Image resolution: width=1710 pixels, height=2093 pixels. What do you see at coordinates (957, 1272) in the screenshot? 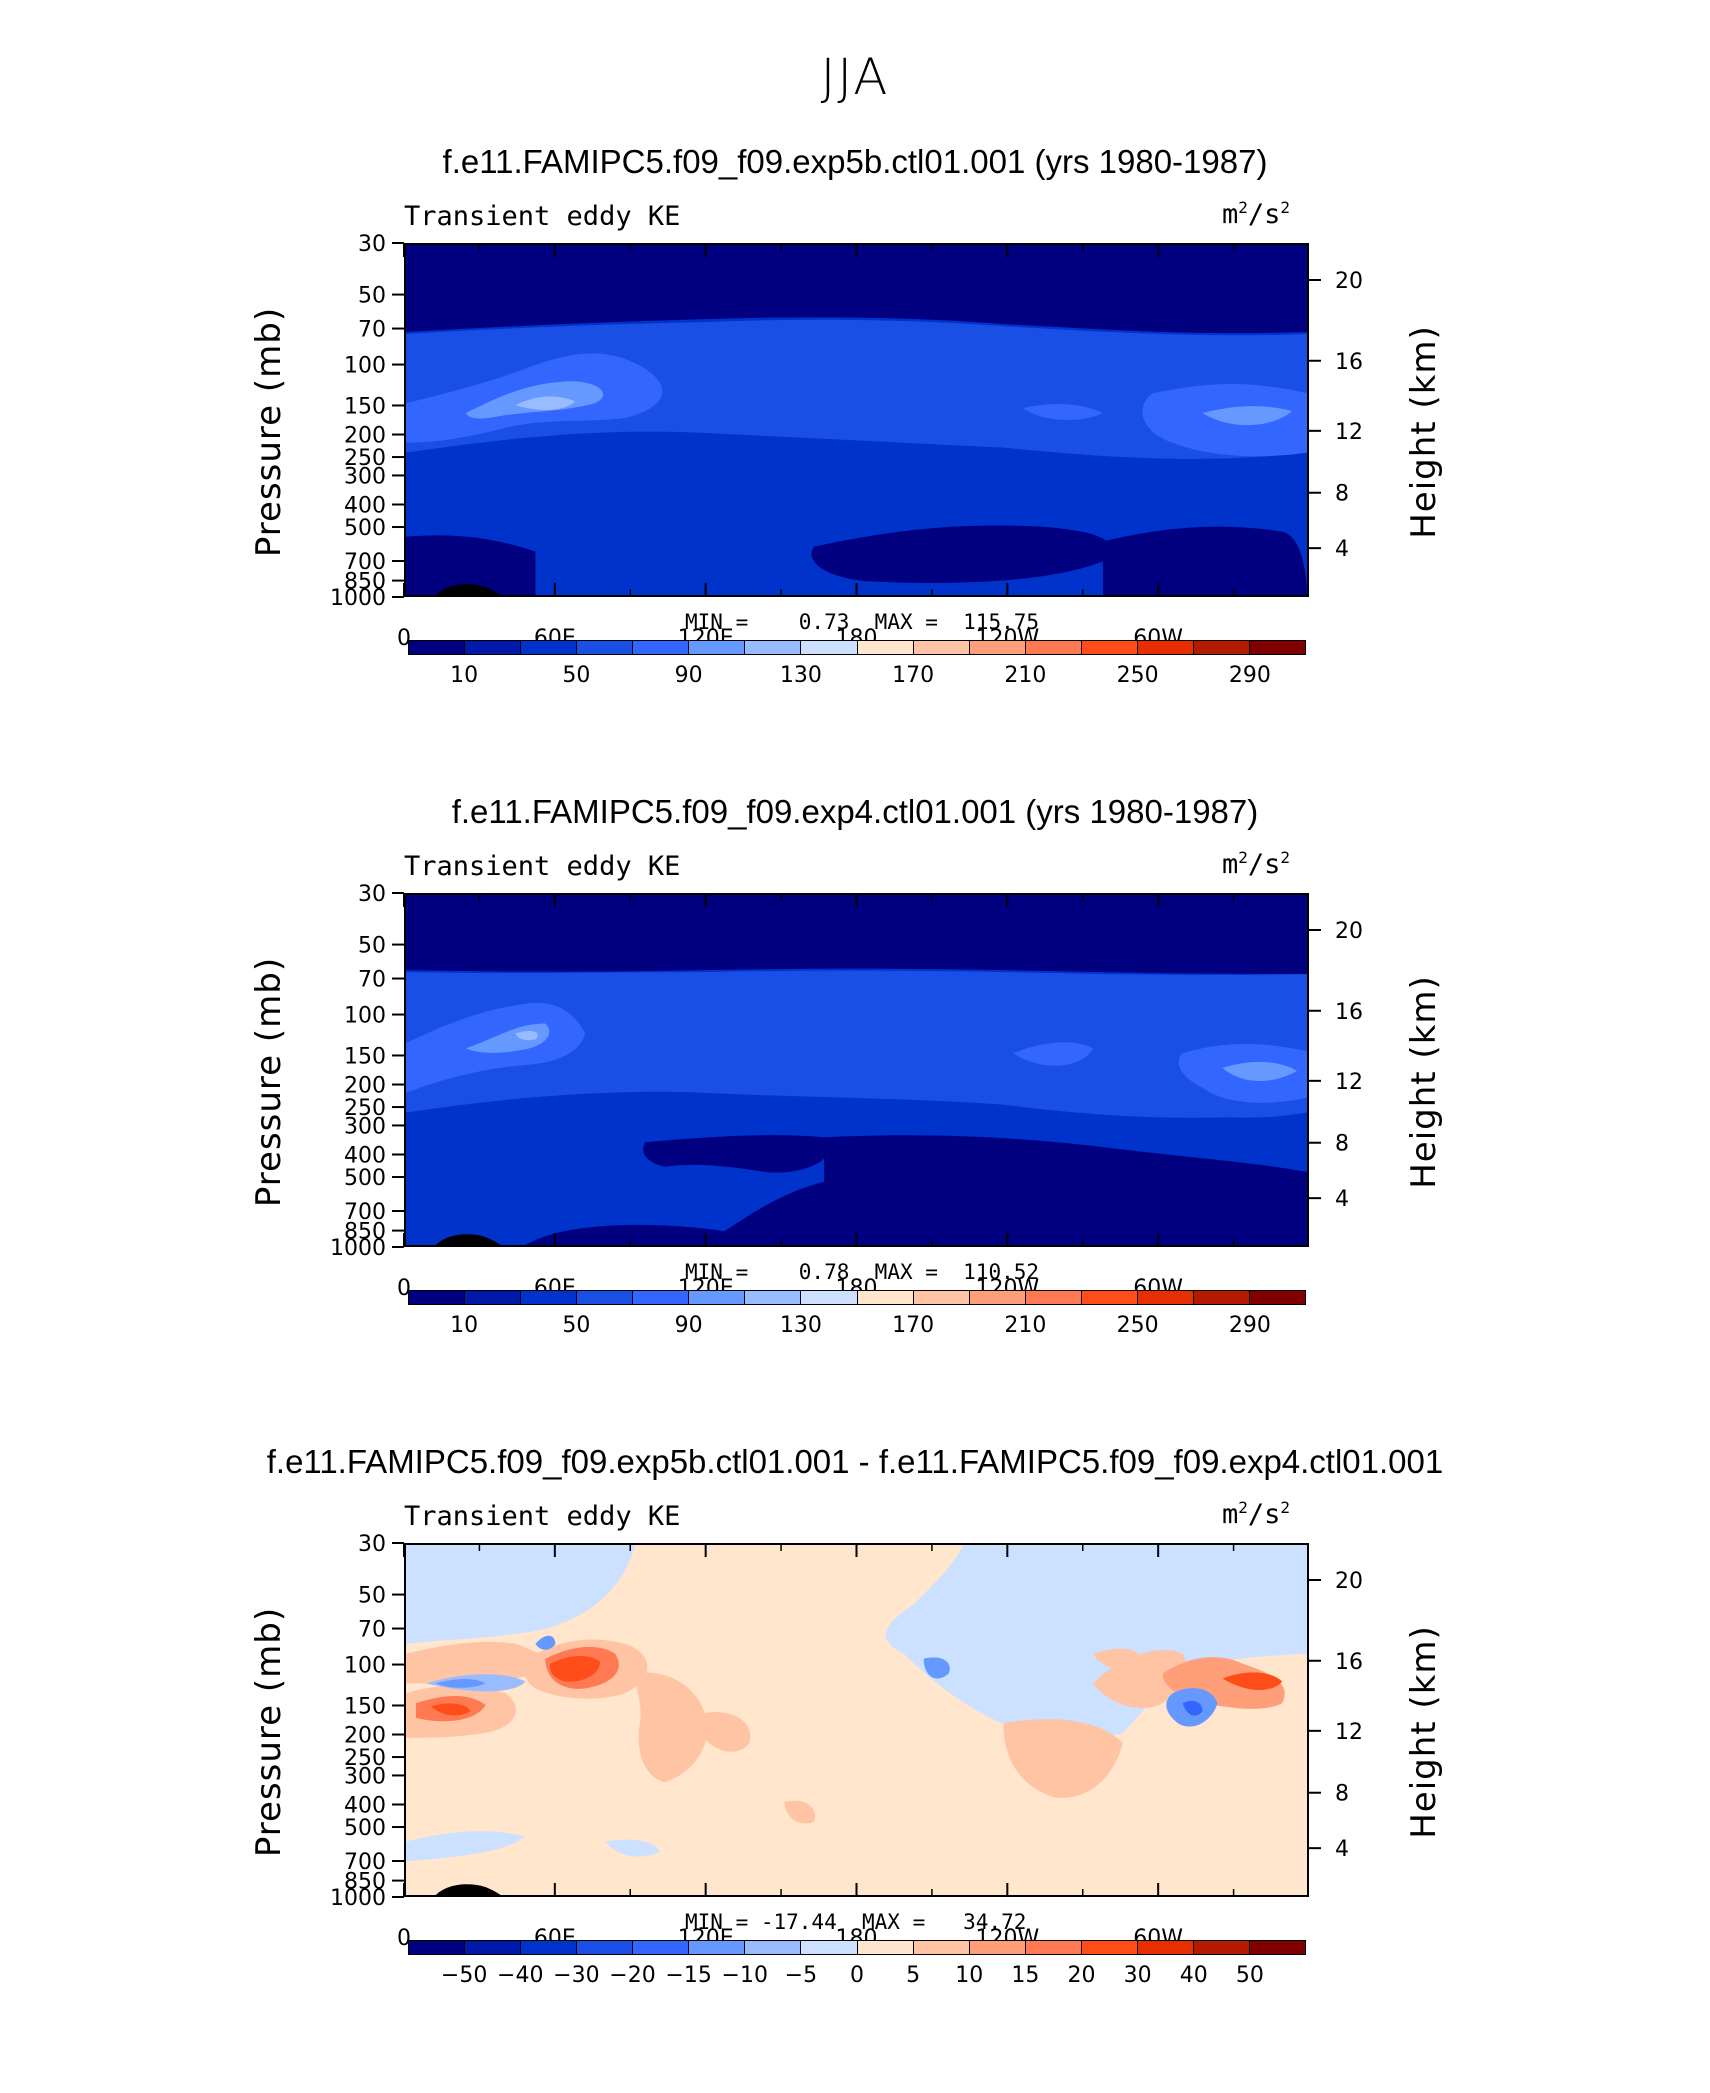
I see `max-value: MAX = 110.52` at bounding box center [957, 1272].